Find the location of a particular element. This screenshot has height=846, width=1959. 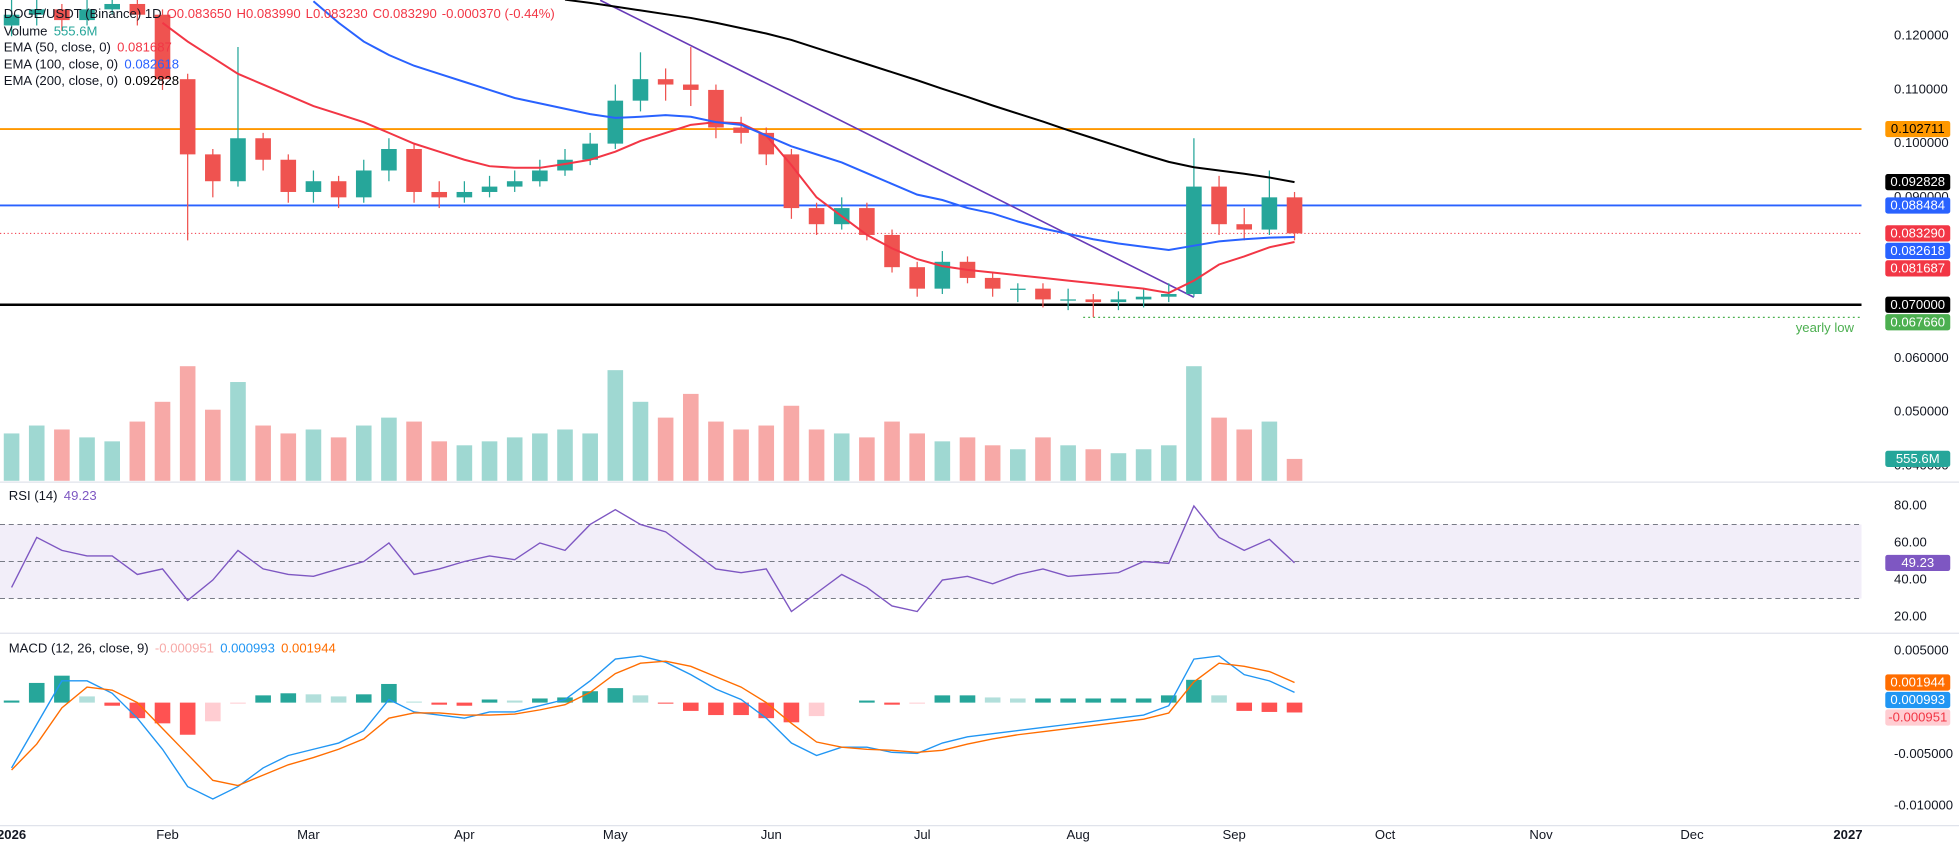

x-tick-label: 2027 is located at coordinates (1847, 834).